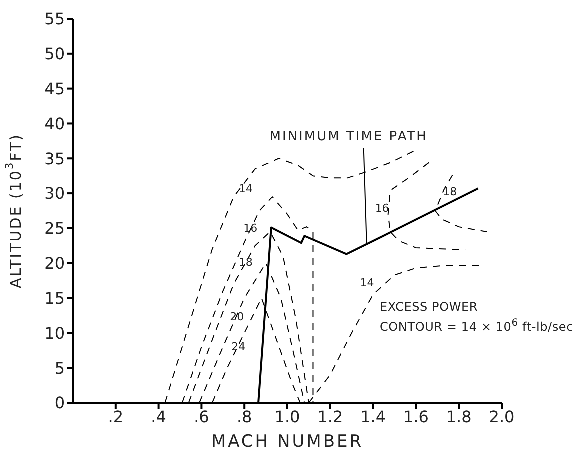  Describe the element at coordinates (416, 416) in the screenshot. I see `x-tick-label: 1.6` at that location.